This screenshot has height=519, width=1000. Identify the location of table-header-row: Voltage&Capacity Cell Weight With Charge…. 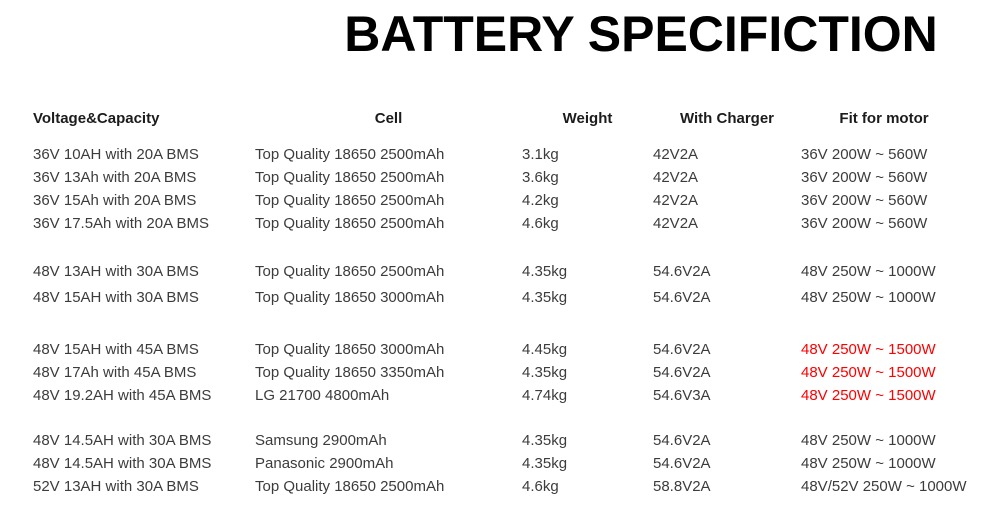
(516, 118).